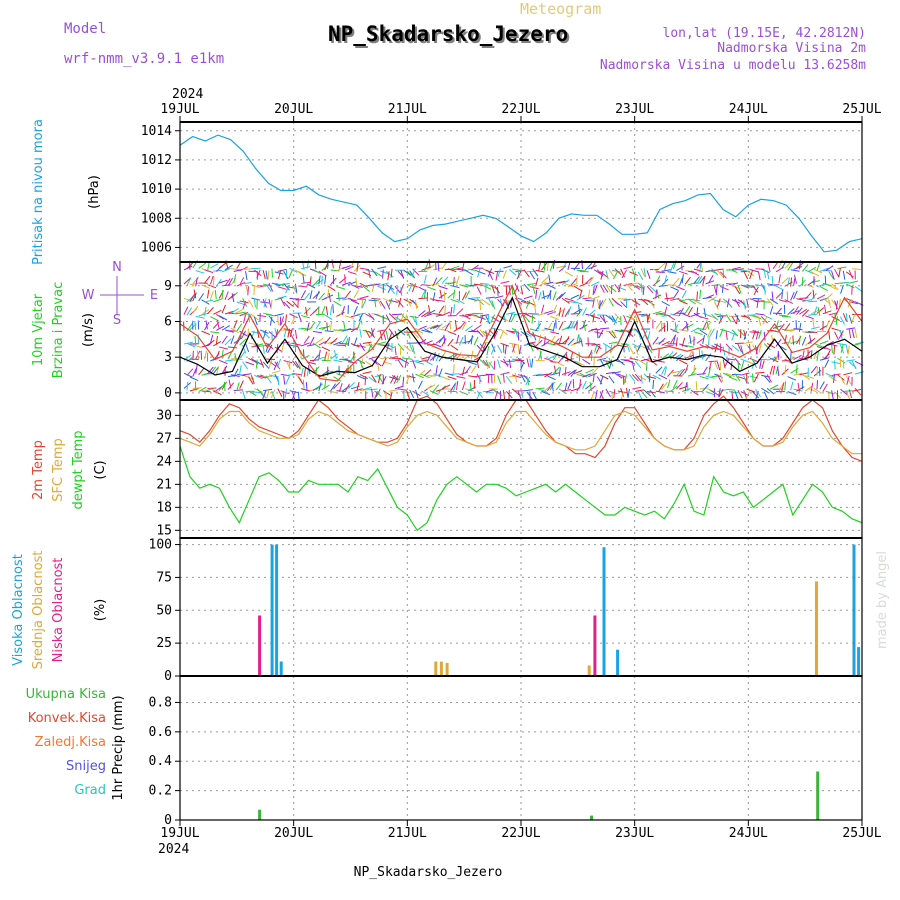  I want to click on bar-total, so click(260, 814).